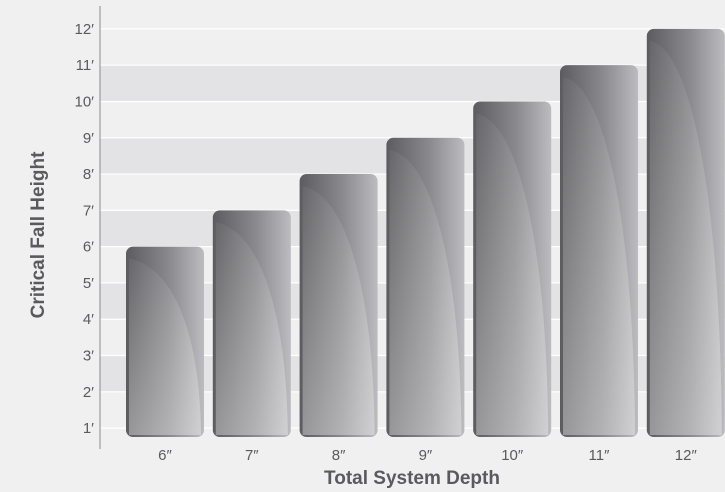 This screenshot has height=492, width=725. Describe the element at coordinates (88, 356) in the screenshot. I see `y-tick-label: 3′` at that location.